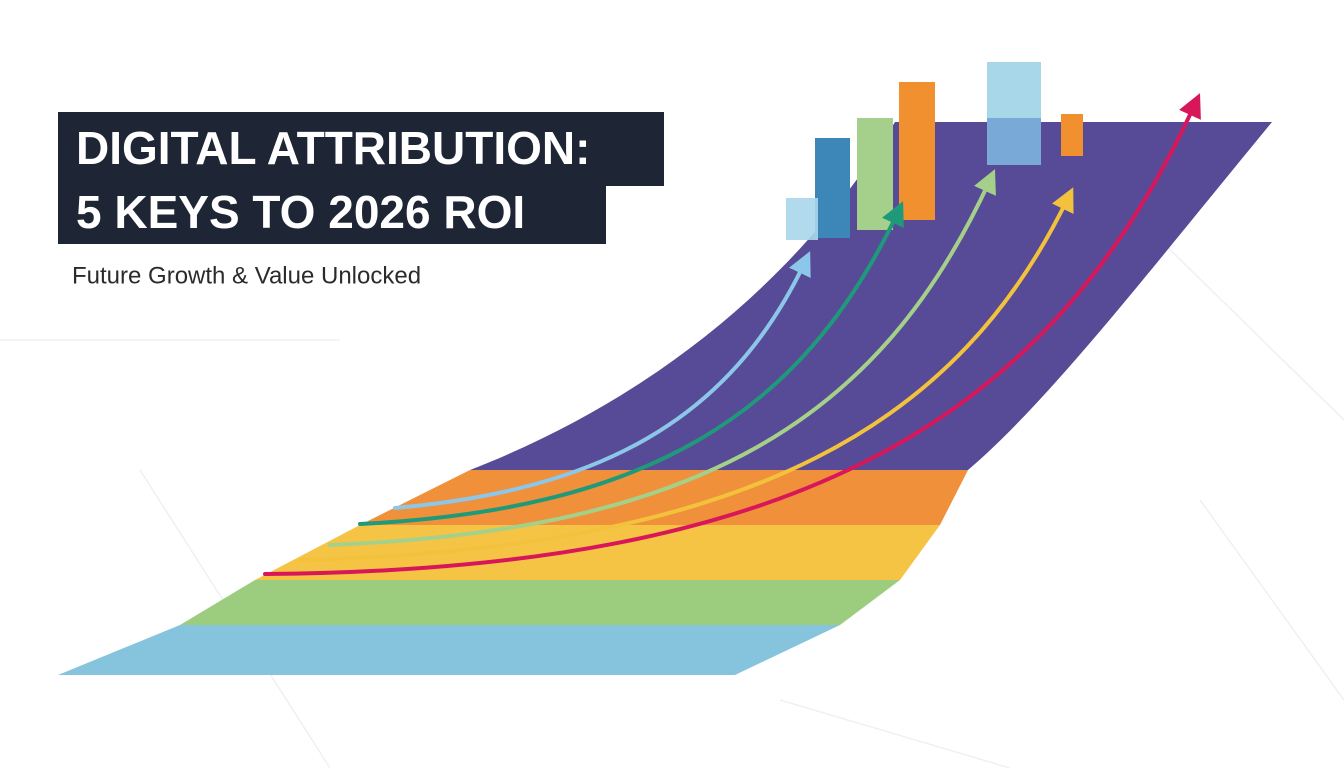 The height and width of the screenshot is (768, 1344). I want to click on blue-band, so click(449, 650).